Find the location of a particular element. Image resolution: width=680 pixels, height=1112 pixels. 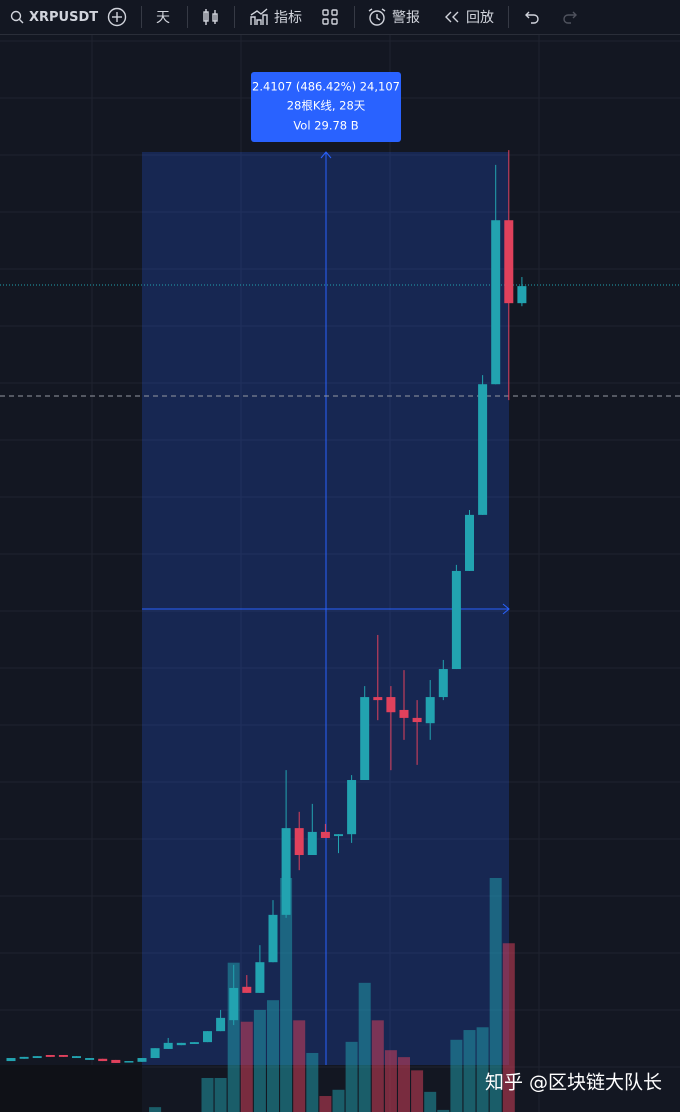

interval-label: 天 is located at coordinates (163, 18).